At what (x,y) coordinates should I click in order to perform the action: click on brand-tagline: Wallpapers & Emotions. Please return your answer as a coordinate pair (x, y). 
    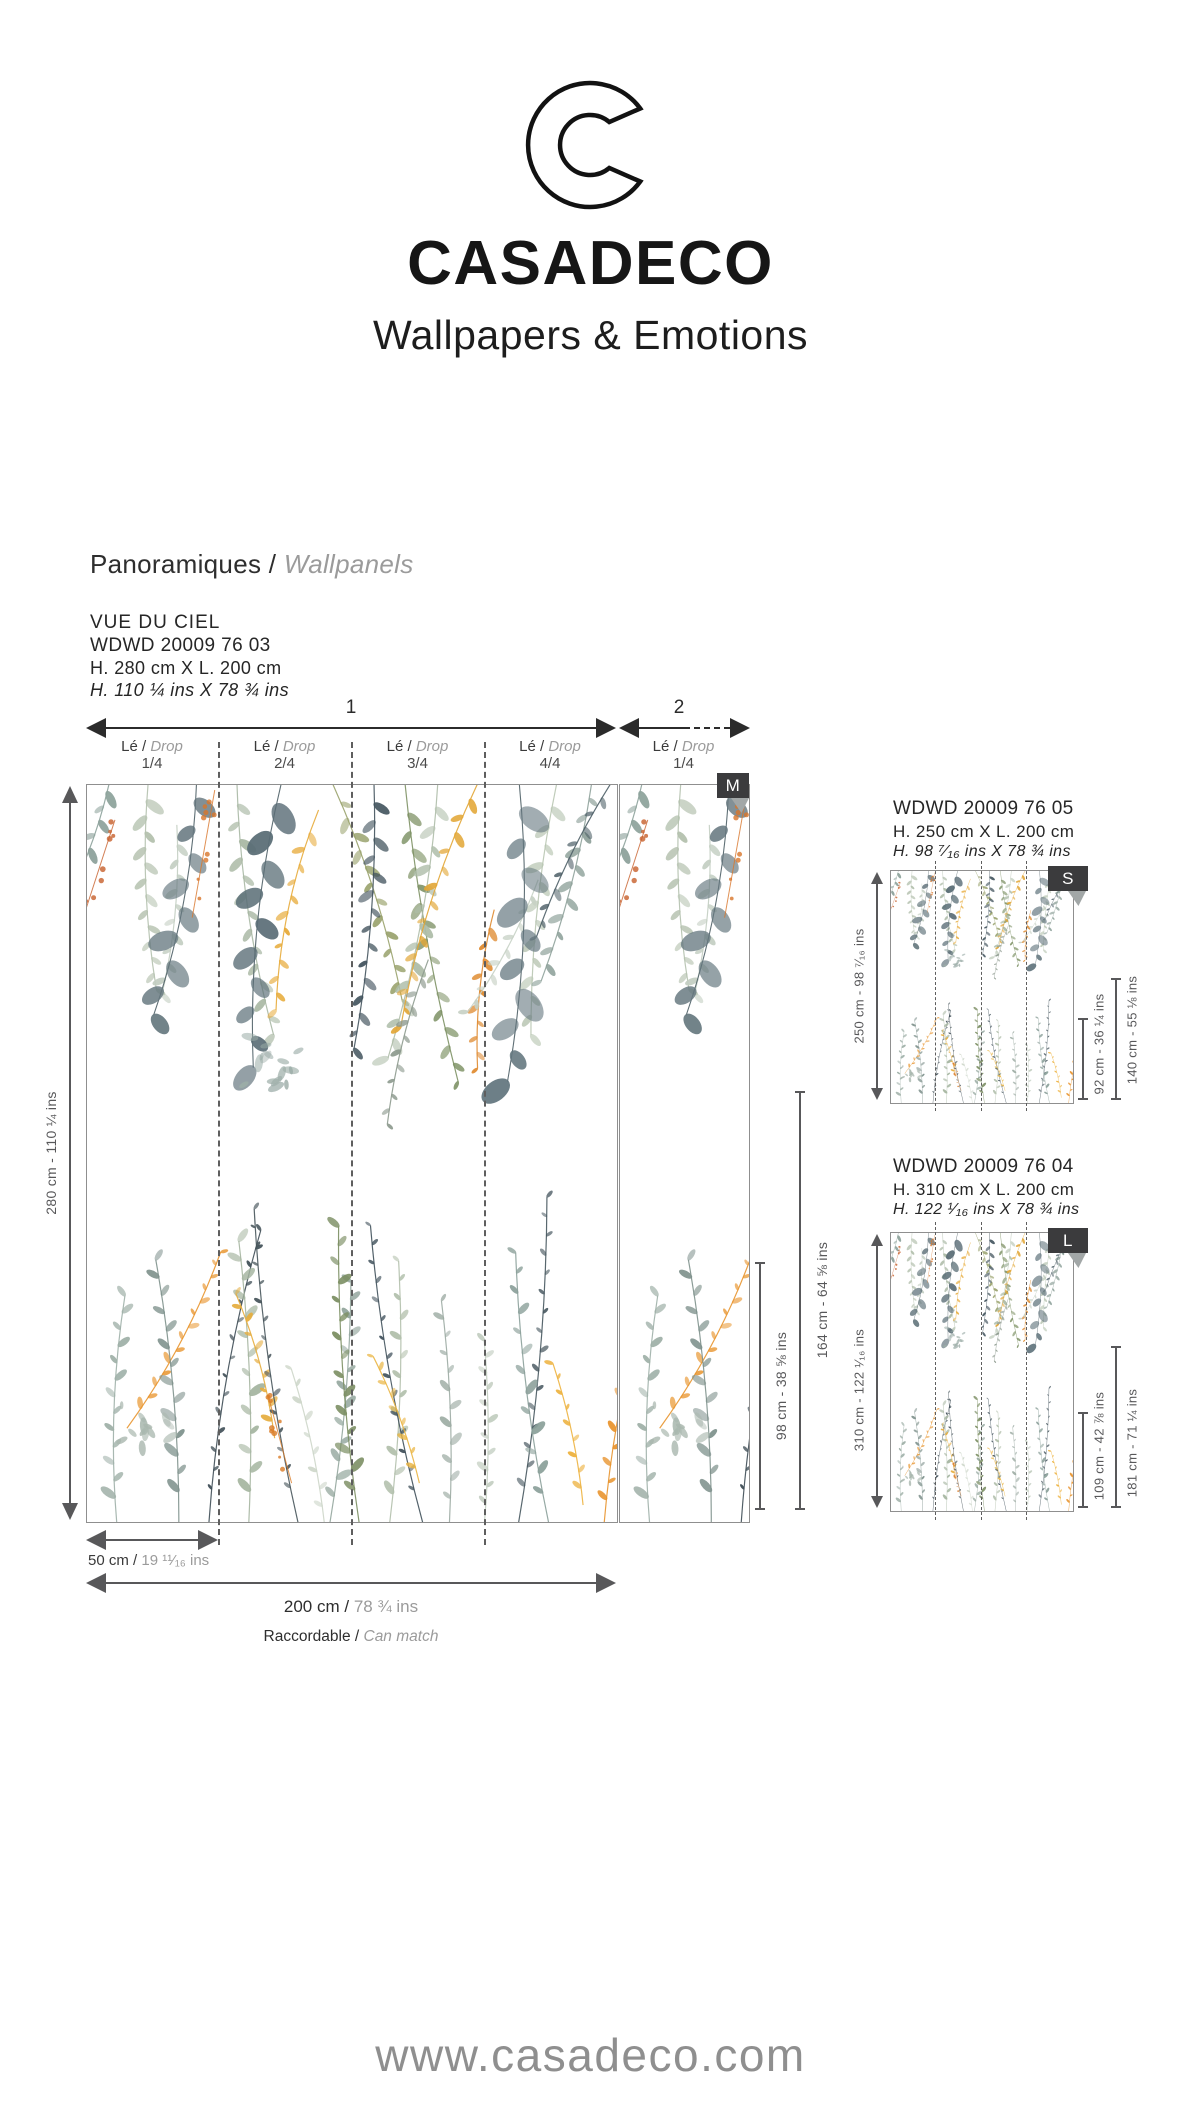
    Looking at the image, I should click on (590, 335).